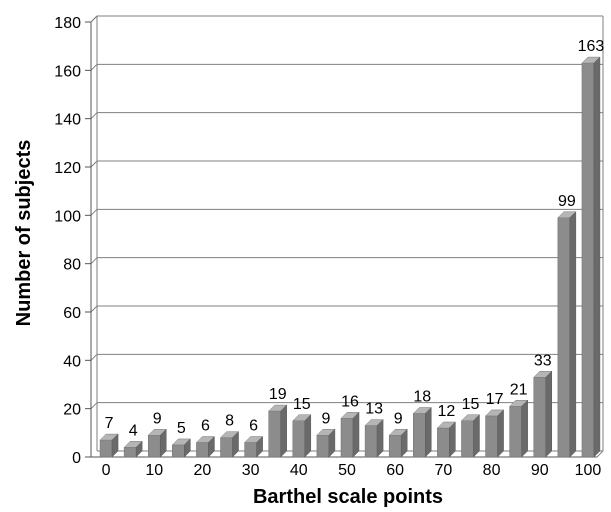 This screenshot has width=611, height=512. I want to click on y-tick-label: 60, so click(72, 313).